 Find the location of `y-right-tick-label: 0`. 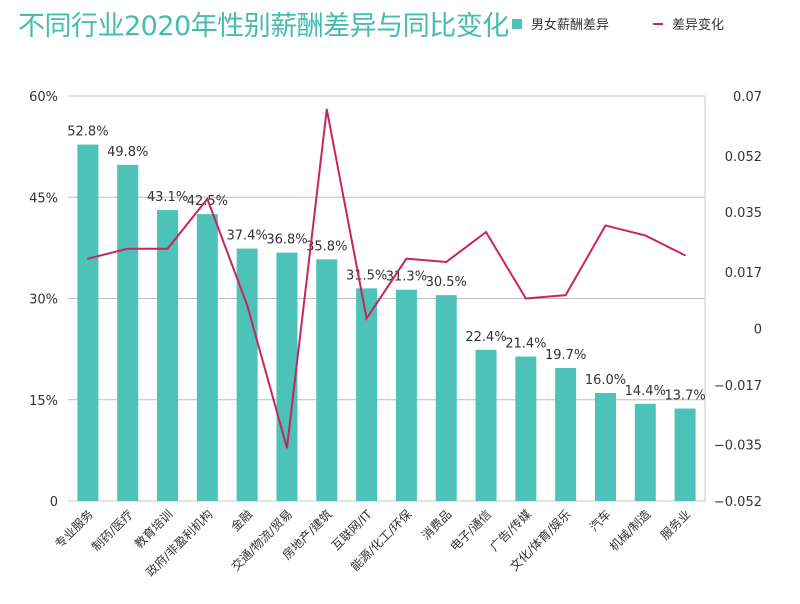

y-right-tick-label: 0 is located at coordinates (758, 329).